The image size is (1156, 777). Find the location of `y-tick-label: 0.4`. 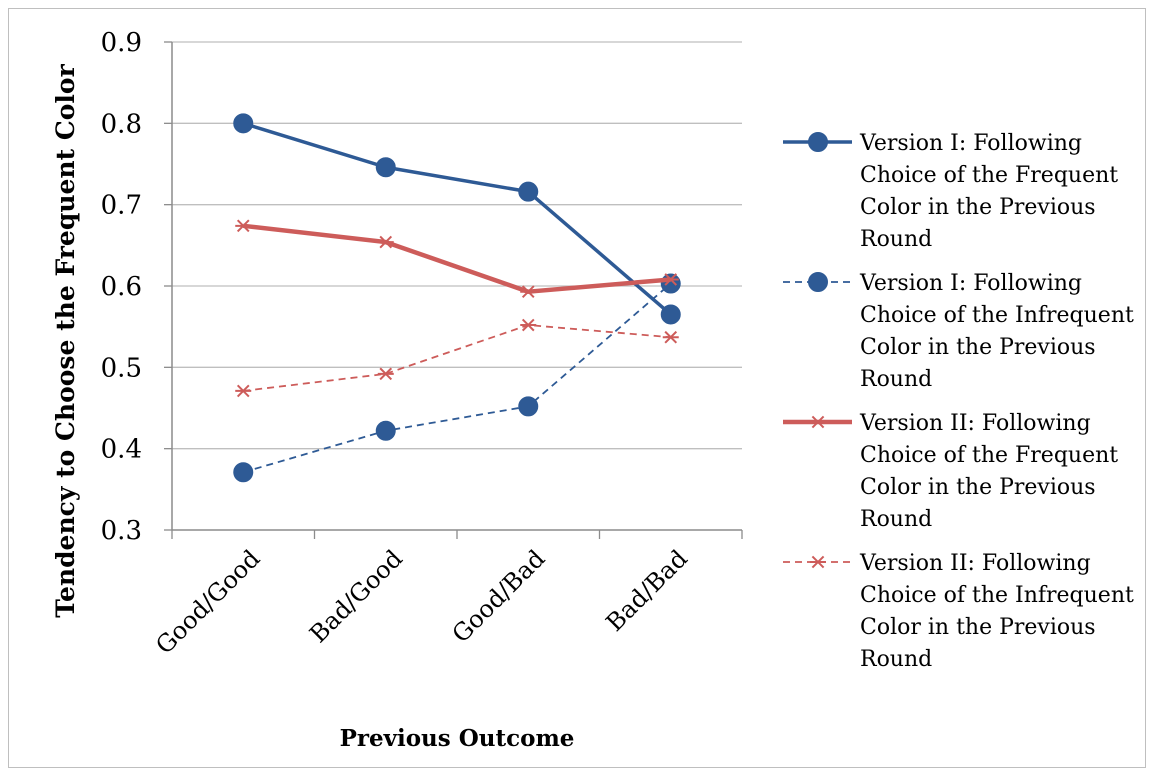

y-tick-label: 0.4 is located at coordinates (121, 450).